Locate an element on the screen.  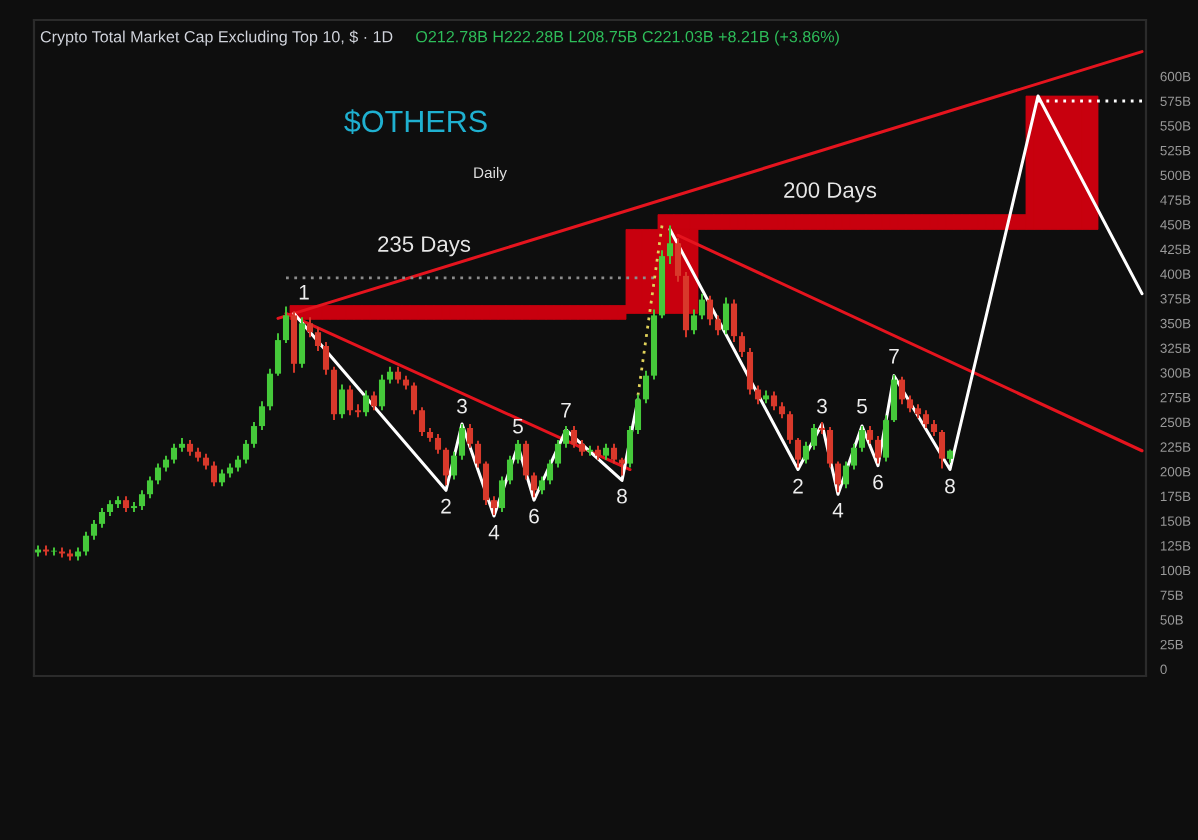
annotation: 235 Days is located at coordinates (424, 246).